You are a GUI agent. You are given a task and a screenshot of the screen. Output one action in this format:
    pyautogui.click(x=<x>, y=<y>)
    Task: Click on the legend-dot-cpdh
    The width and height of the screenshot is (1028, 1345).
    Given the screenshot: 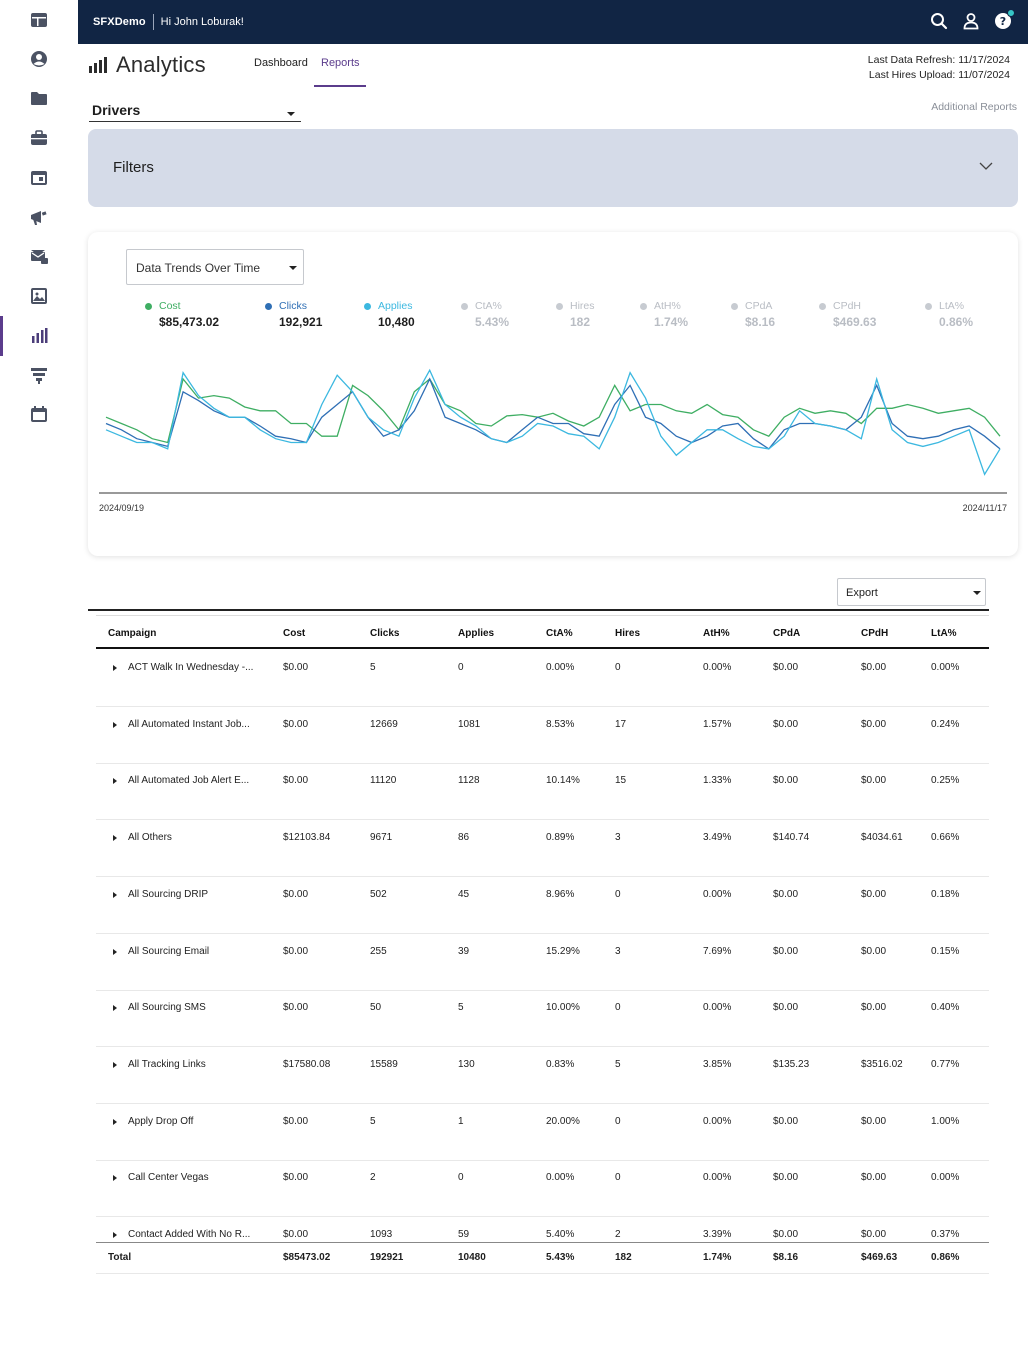 What is the action you would take?
    pyautogui.click(x=822, y=306)
    